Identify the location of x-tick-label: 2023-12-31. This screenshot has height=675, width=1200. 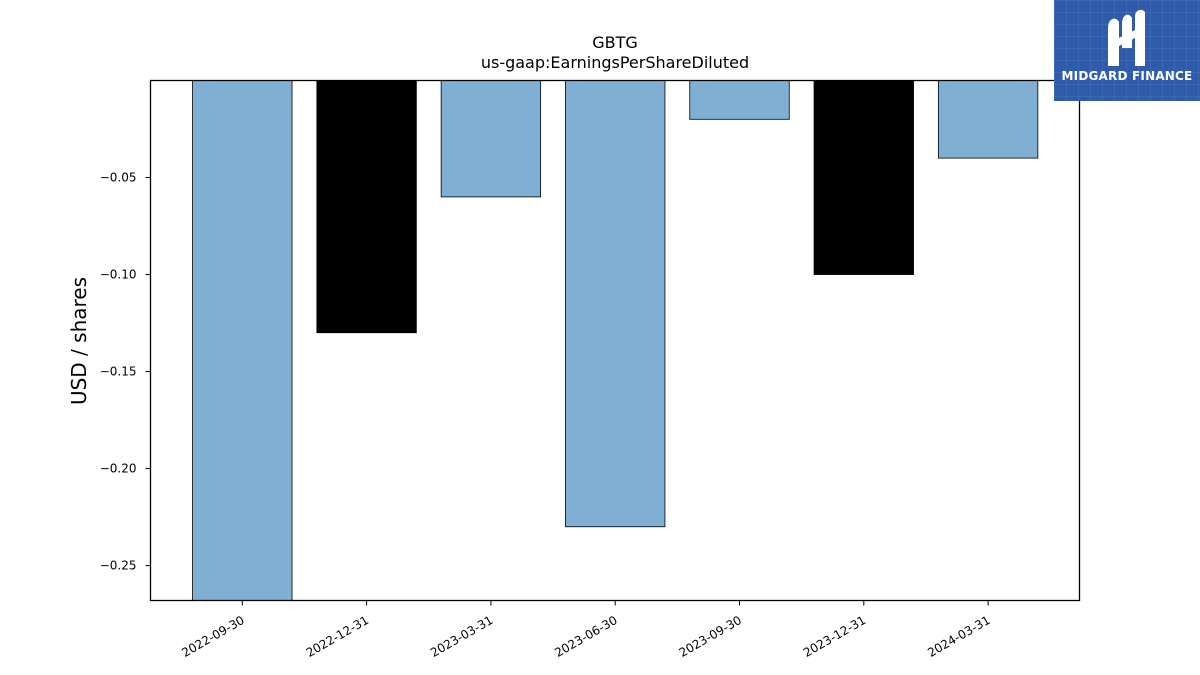
(834, 636).